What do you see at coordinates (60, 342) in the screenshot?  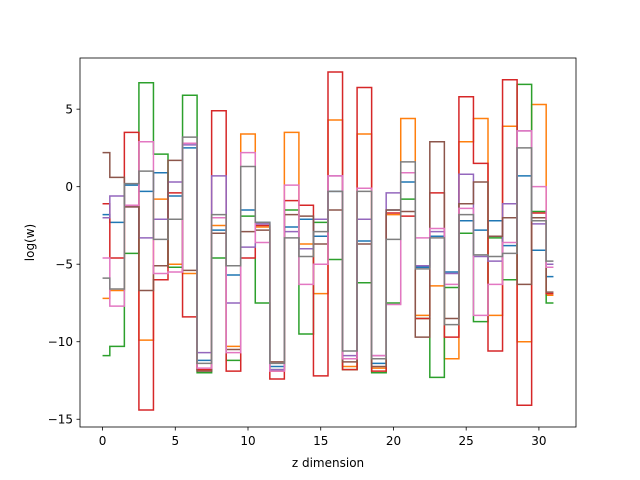 I see `y-tick-label: −10` at bounding box center [60, 342].